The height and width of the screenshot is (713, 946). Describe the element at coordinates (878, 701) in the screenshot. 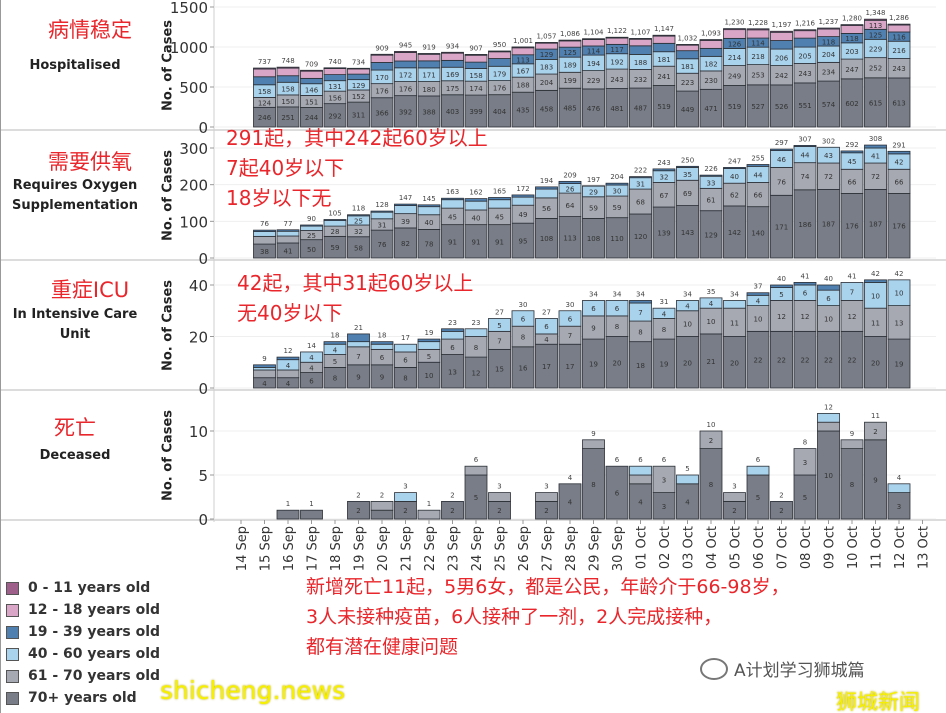

I see `watermark-top: 狮城新闻` at that location.